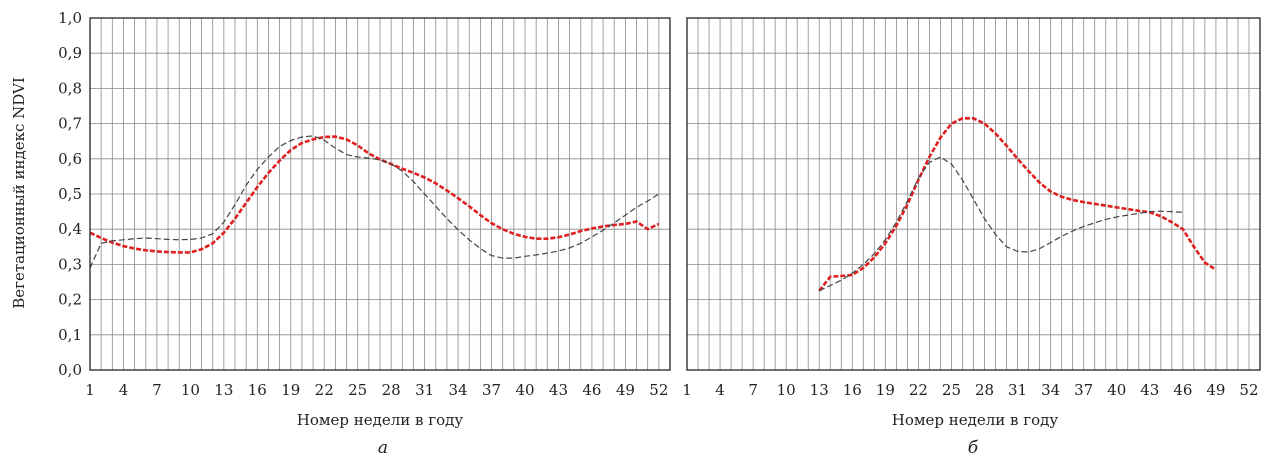 The height and width of the screenshot is (467, 1265). I want to click on panel-a-y-axis-label: Вегетационный индекс NDVI, so click(19, 193).